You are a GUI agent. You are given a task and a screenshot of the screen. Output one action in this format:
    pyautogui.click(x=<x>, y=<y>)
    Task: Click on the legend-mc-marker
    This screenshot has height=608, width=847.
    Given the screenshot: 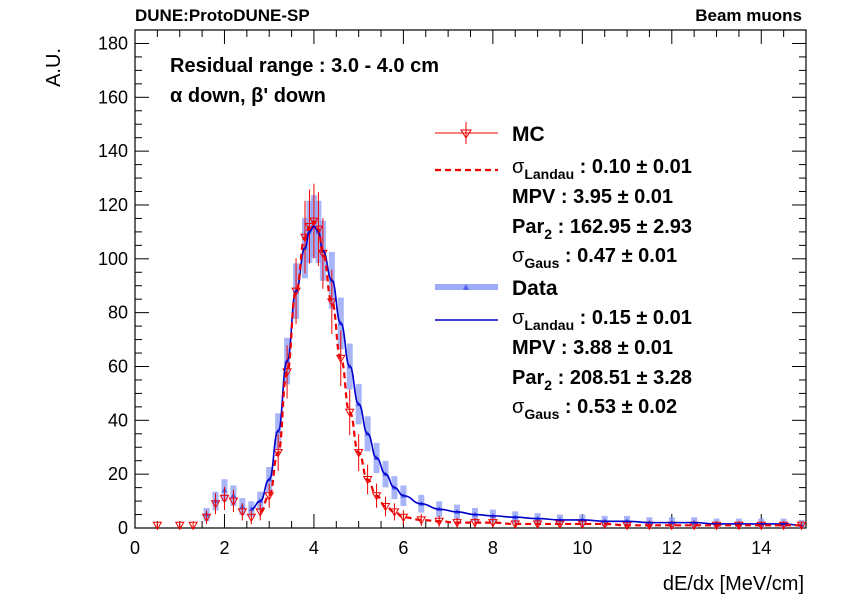 What is the action you would take?
    pyautogui.click(x=466, y=133)
    